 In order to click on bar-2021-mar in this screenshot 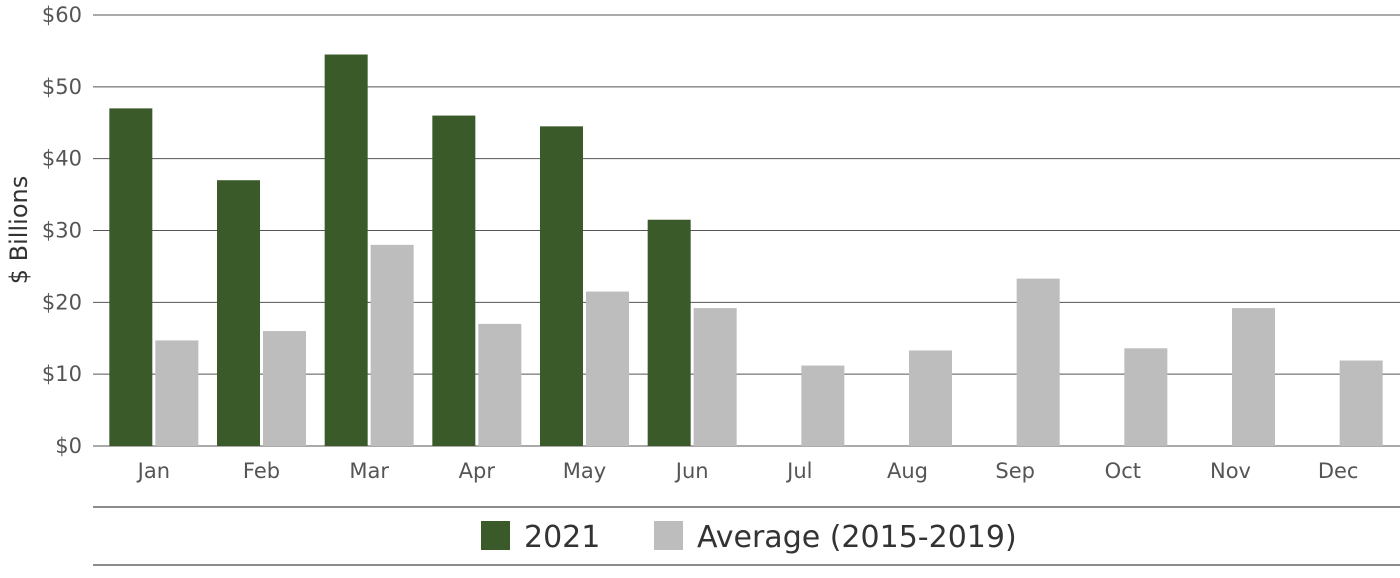, I will do `click(346, 250)`.